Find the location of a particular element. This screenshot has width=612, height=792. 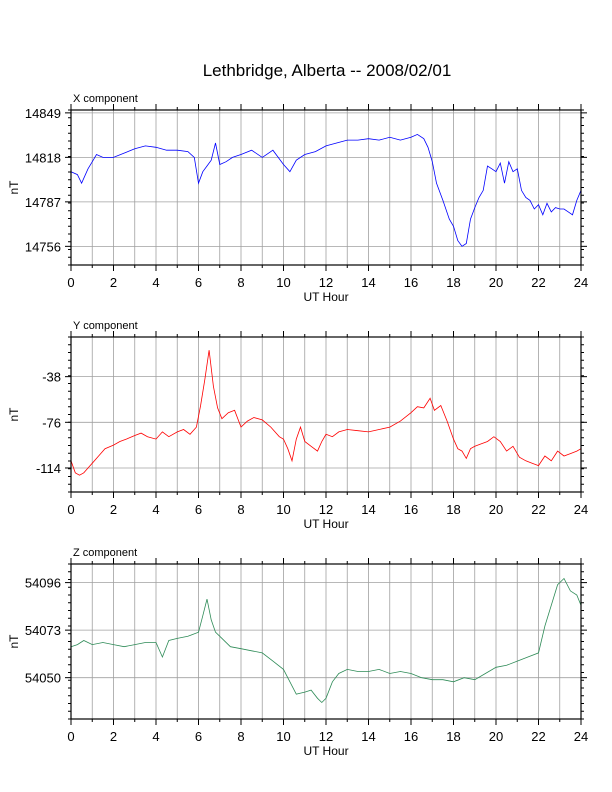

y-tick-label: -114 is located at coordinates (48, 468).